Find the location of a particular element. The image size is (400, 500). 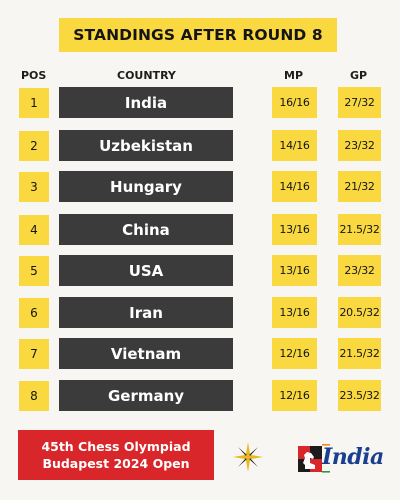

table-row: 7 Vietnam 12/16 21.5/32 is located at coordinates (200, 354).